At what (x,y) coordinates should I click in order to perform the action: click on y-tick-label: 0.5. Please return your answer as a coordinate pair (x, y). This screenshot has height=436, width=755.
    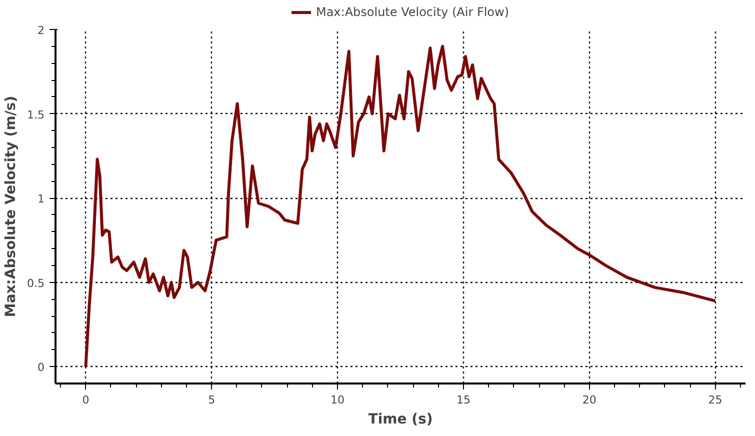
    Looking at the image, I should click on (36, 283).